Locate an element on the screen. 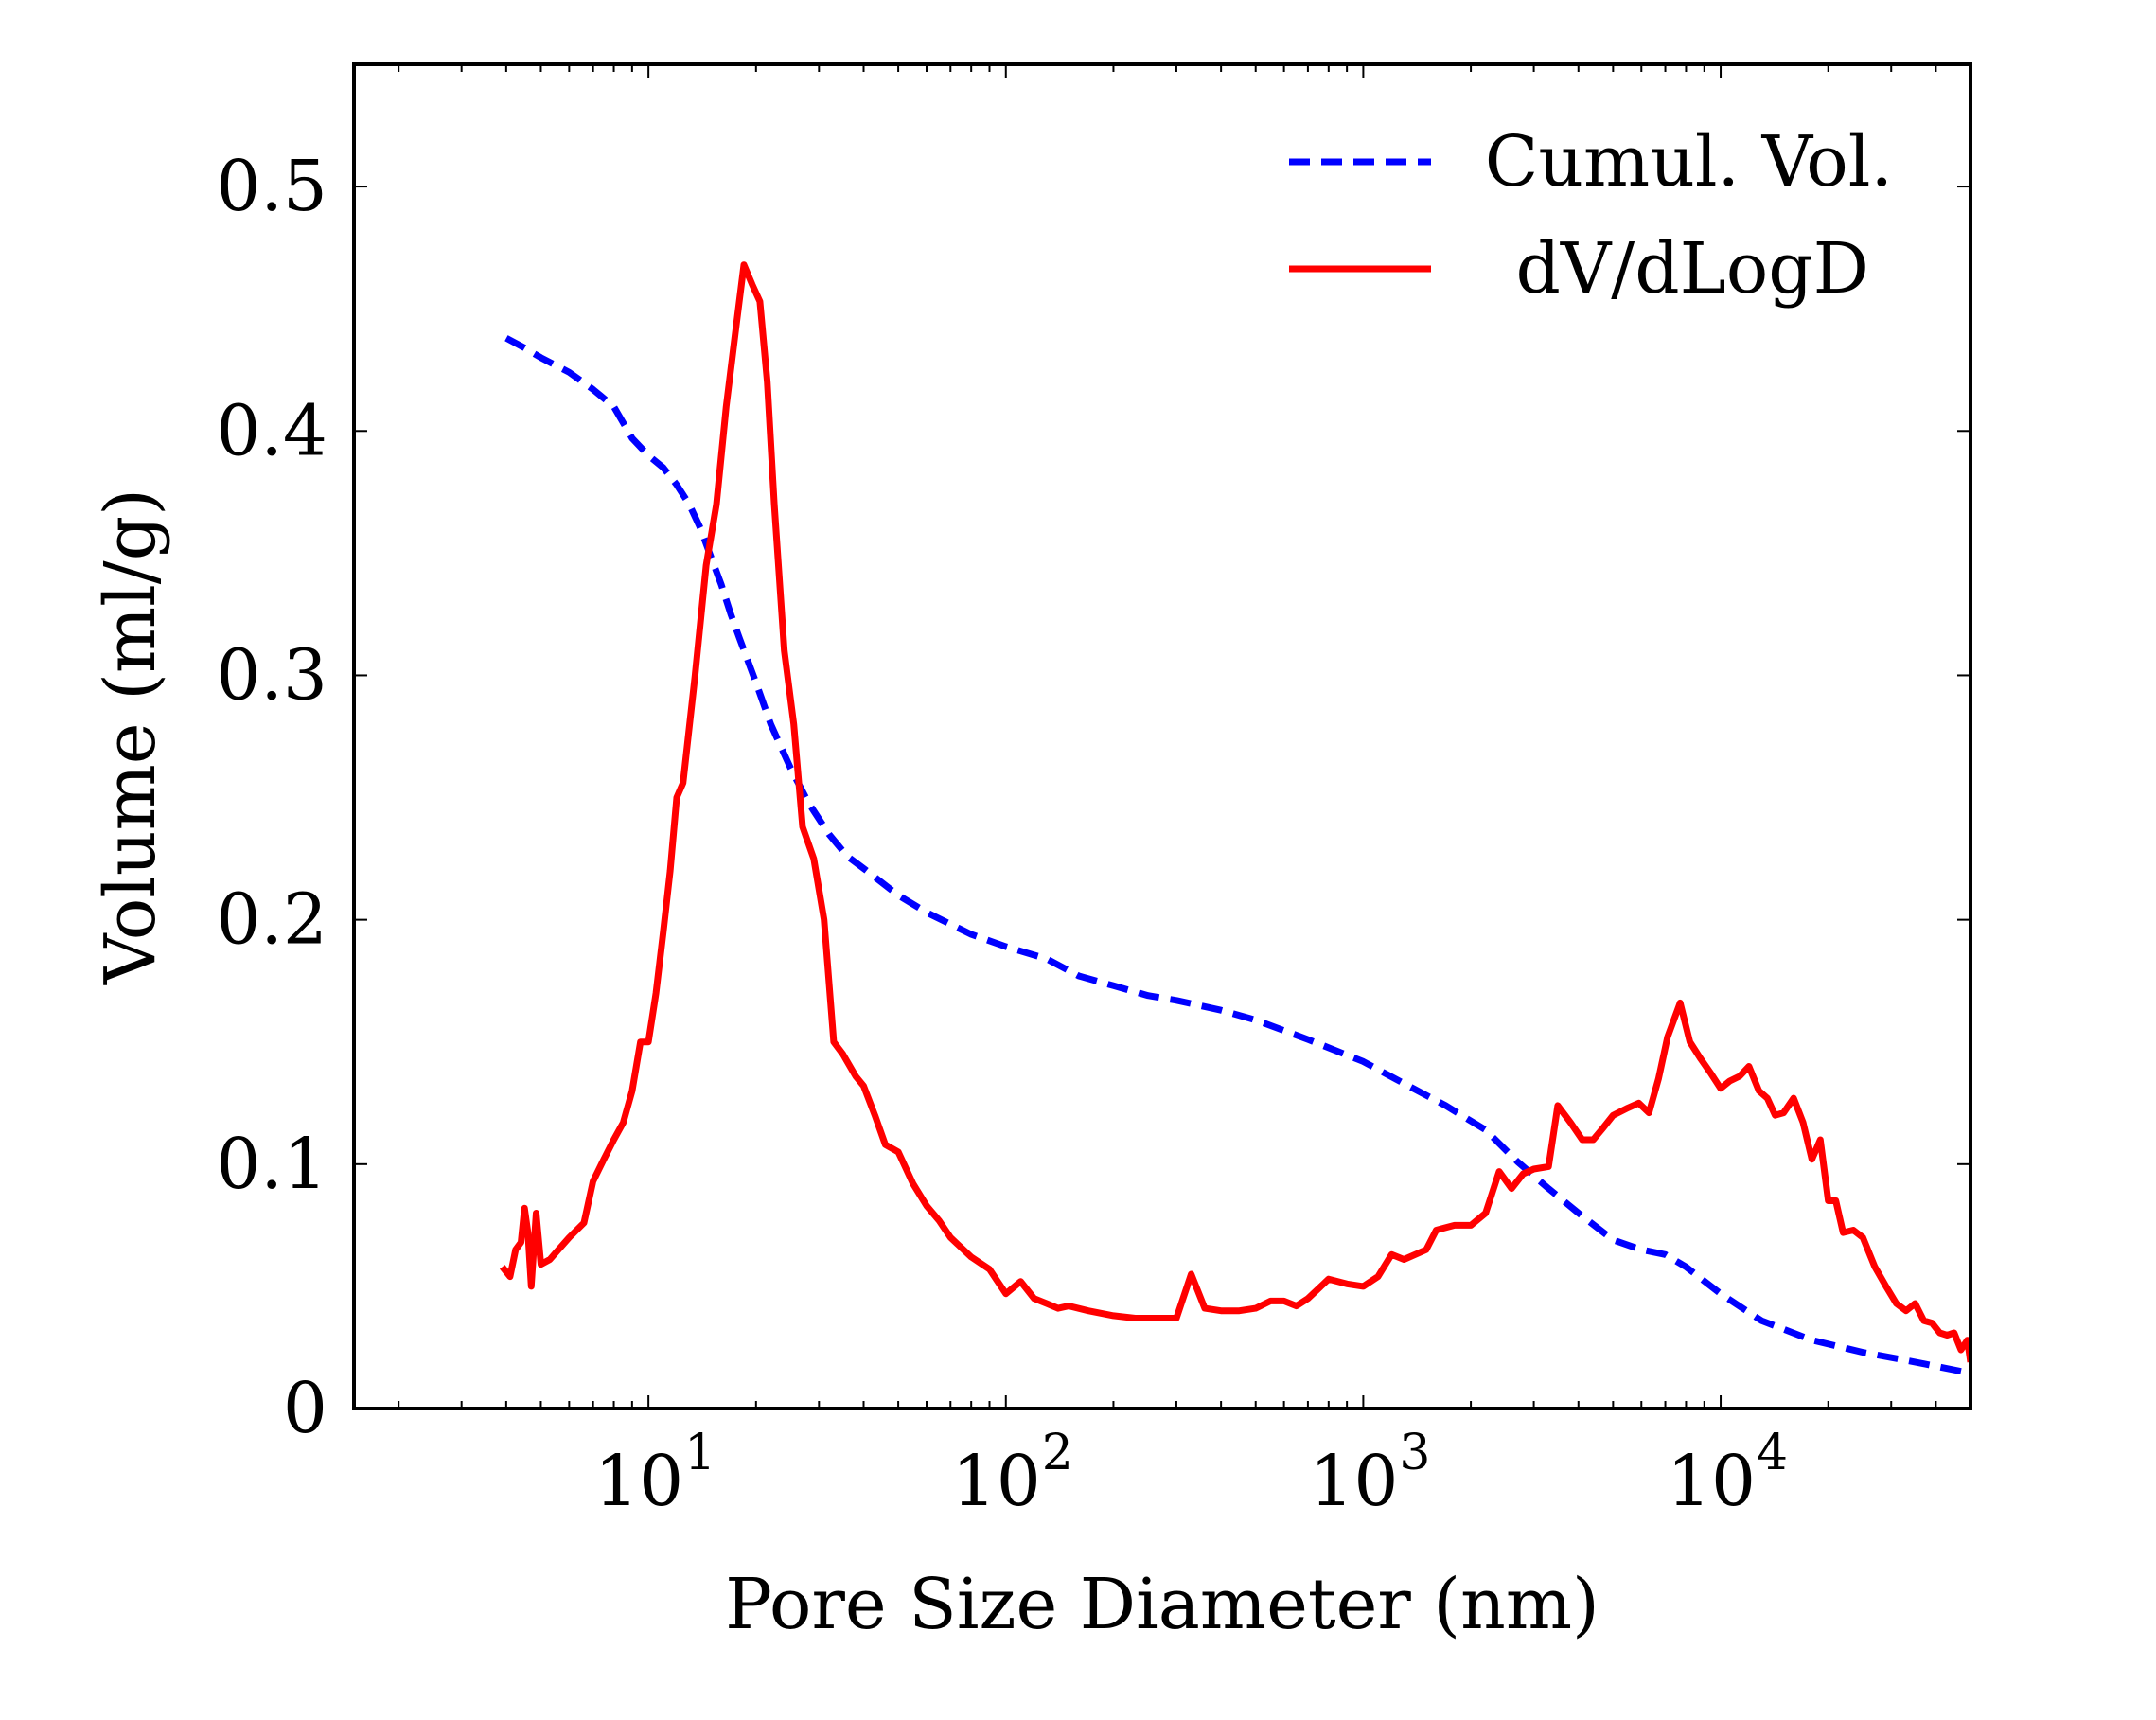 The width and height of the screenshot is (2156, 1720). legend: Cumul. Vol. dV/dLogD is located at coordinates (1591, 215).